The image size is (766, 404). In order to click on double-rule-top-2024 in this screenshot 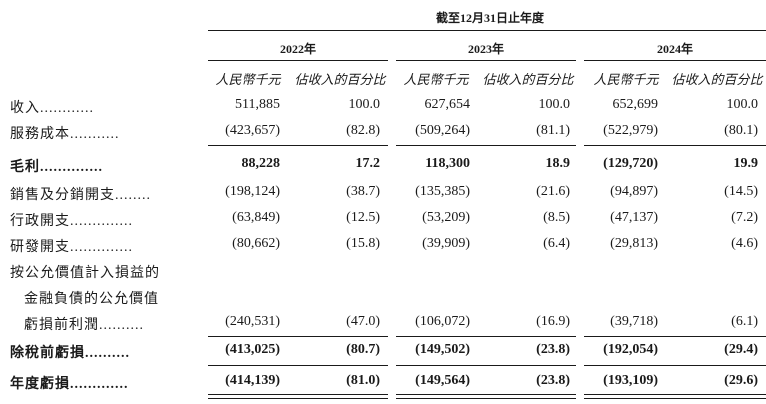, I will do `click(675, 394)`.